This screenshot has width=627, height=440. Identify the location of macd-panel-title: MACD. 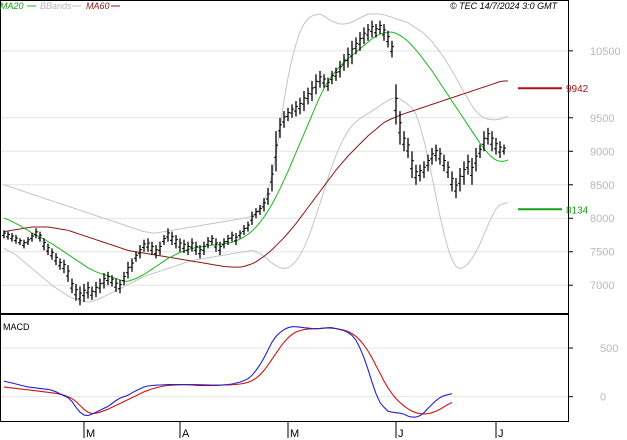
(16, 327).